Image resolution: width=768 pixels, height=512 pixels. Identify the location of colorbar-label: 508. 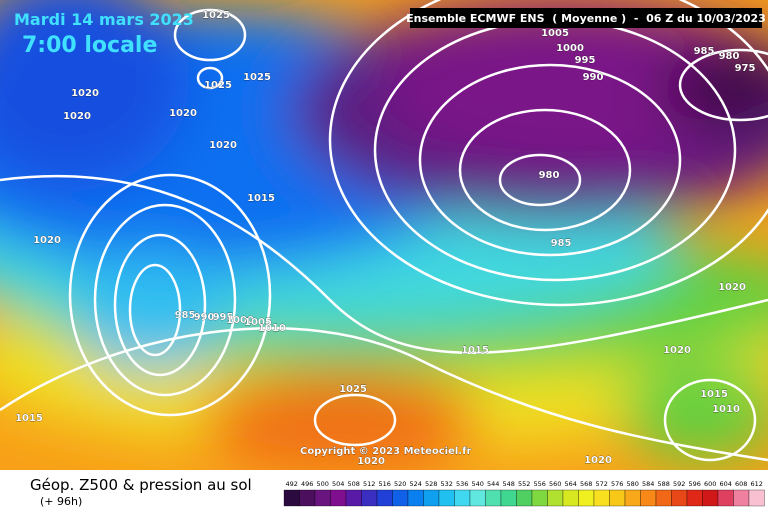
(354, 484).